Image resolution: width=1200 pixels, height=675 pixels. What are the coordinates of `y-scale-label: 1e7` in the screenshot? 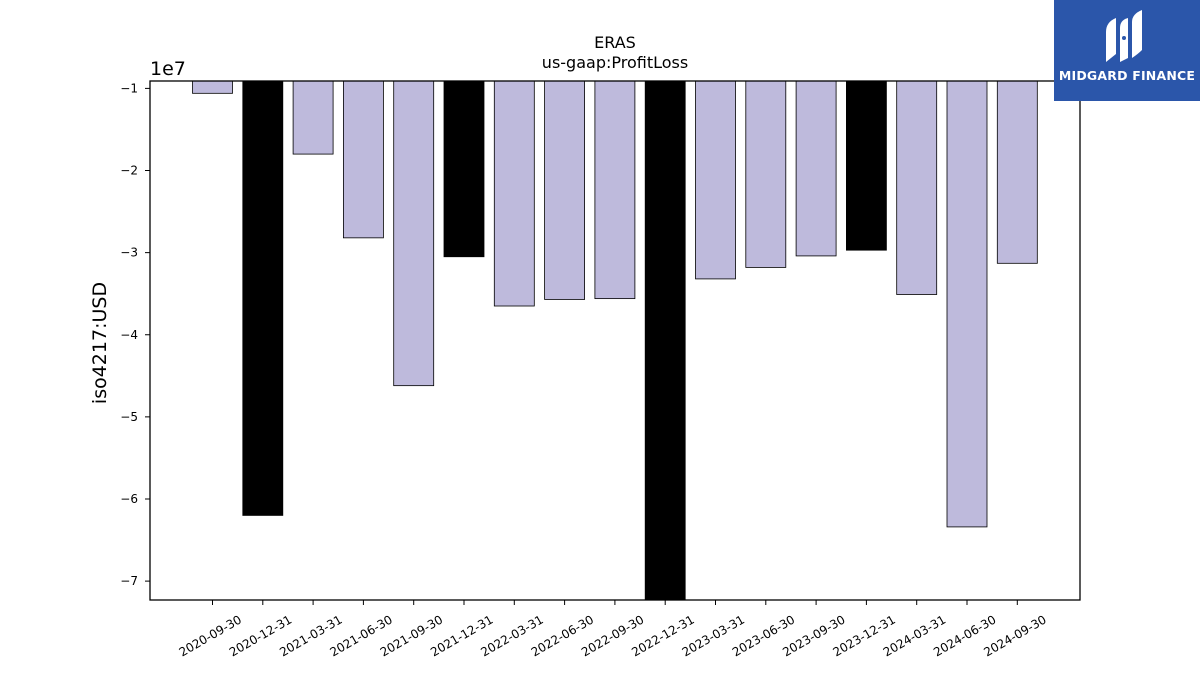 It's located at (168, 69).